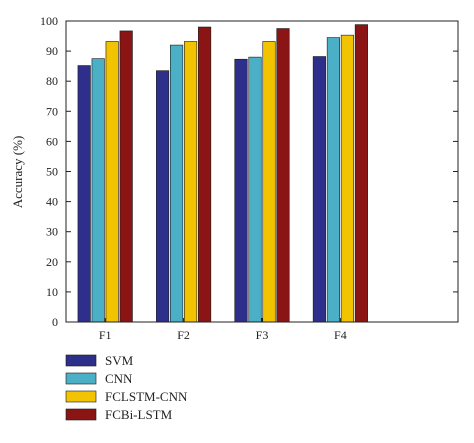 The width and height of the screenshot is (474, 443). What do you see at coordinates (81, 396) in the screenshot?
I see `legend-swatch-fclstm-cnn` at bounding box center [81, 396].